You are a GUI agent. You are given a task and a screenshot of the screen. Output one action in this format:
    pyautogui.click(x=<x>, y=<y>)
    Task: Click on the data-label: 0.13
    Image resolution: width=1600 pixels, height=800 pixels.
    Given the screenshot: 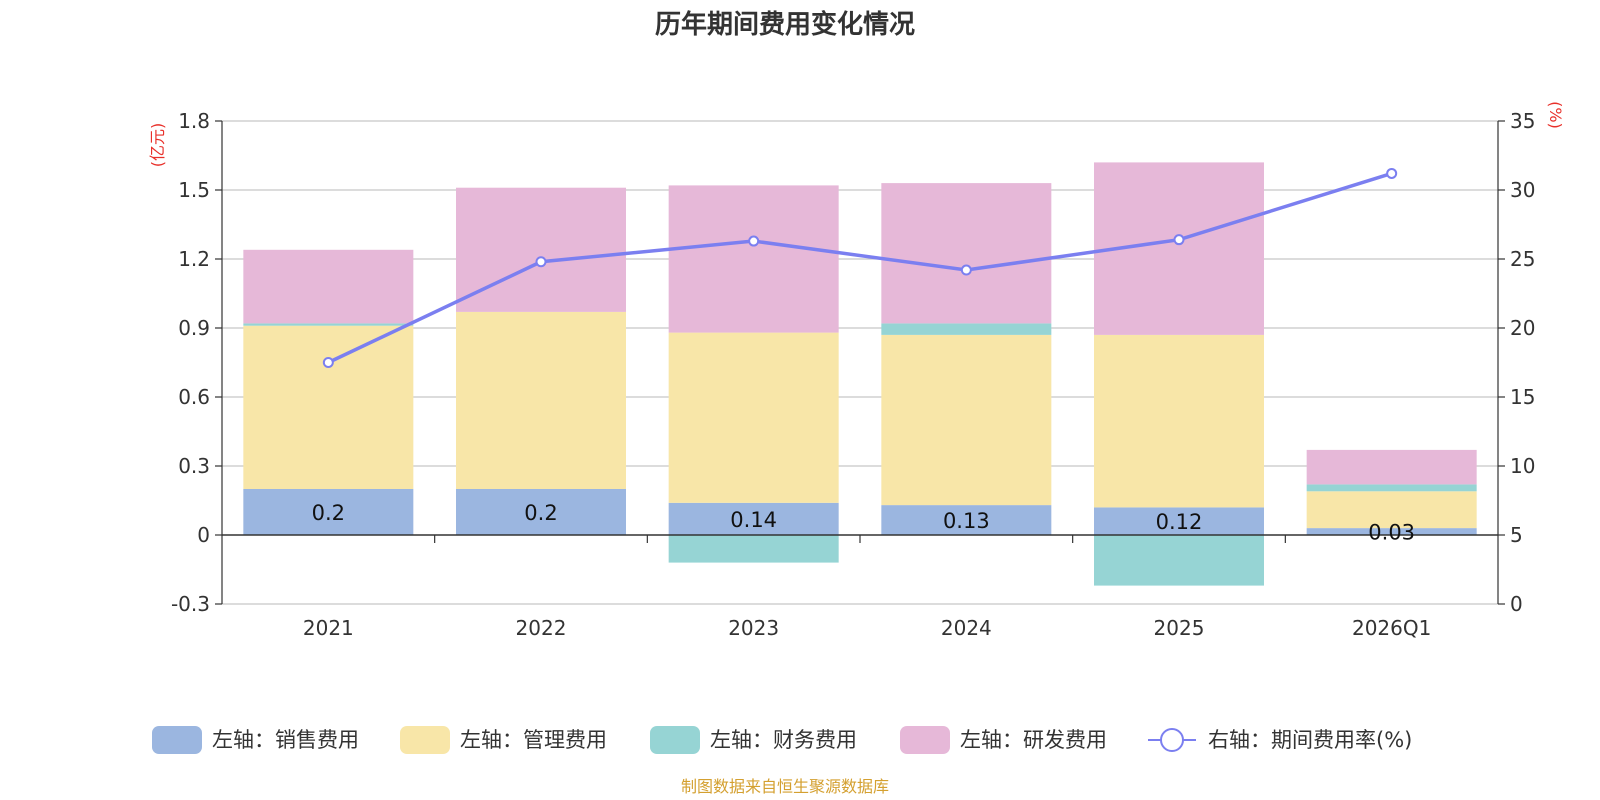 What is the action you would take?
    pyautogui.click(x=966, y=521)
    